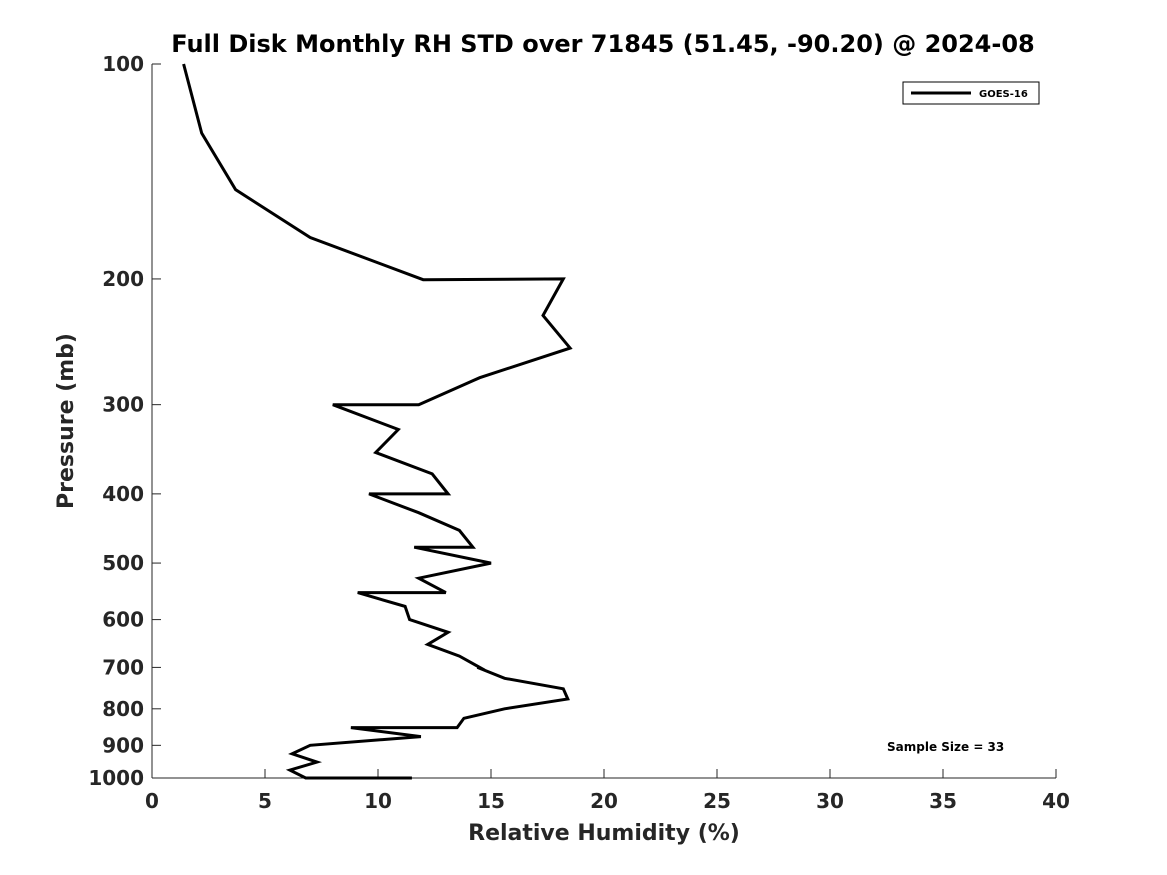 The width and height of the screenshot is (1167, 875). Describe the element at coordinates (123, 494) in the screenshot. I see `y-tick-label: 400` at that location.